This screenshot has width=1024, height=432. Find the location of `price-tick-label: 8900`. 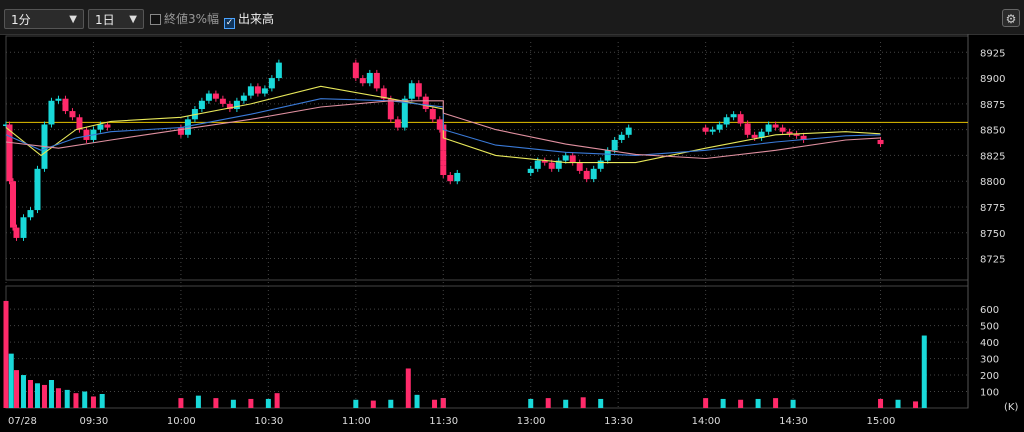

price-tick-label: 8900 is located at coordinates (992, 79).